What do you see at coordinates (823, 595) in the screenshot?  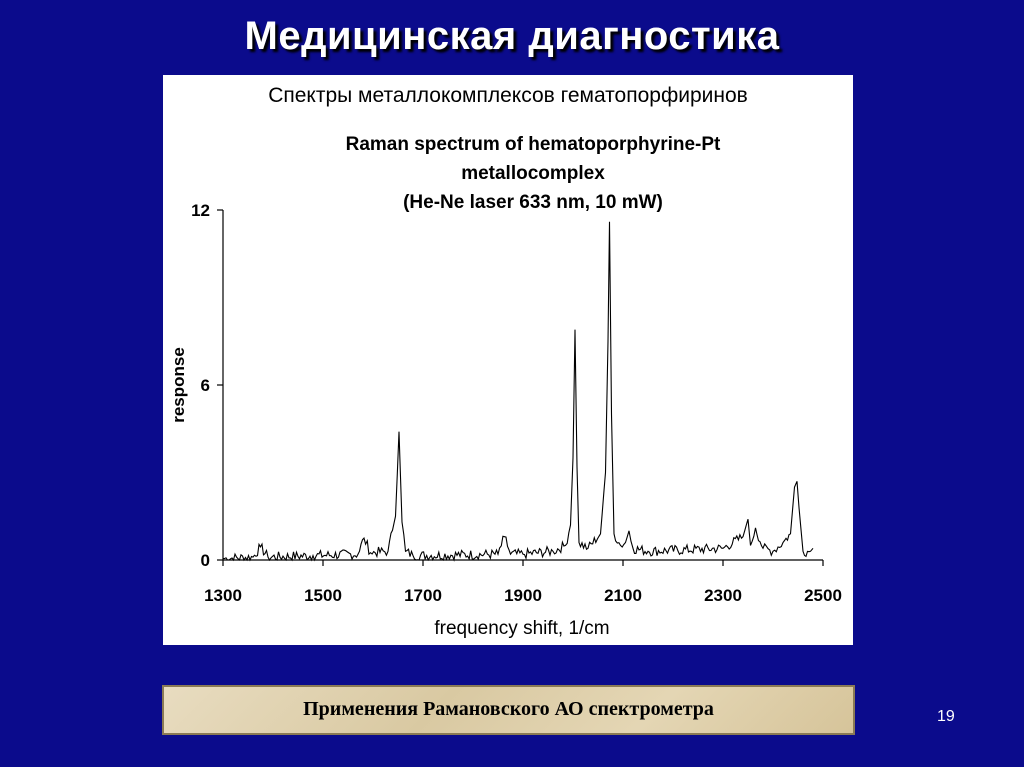 I see `x-tick-label: 2500` at bounding box center [823, 595].